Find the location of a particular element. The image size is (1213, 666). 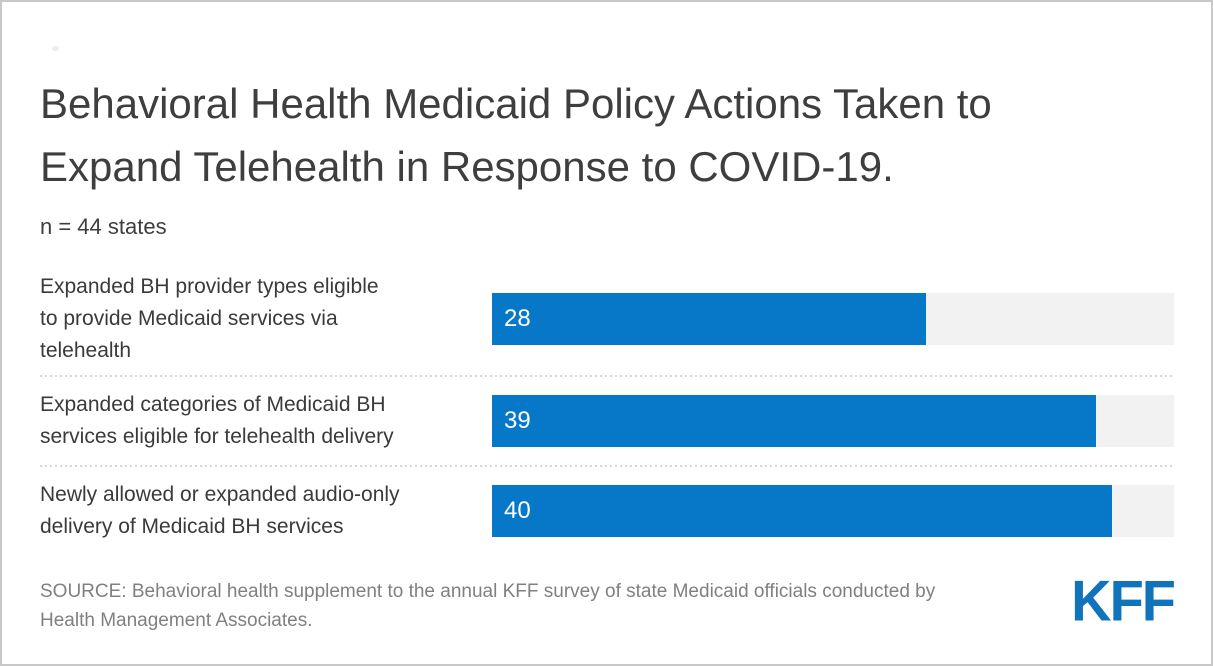

artifact-dot is located at coordinates (55, 48).